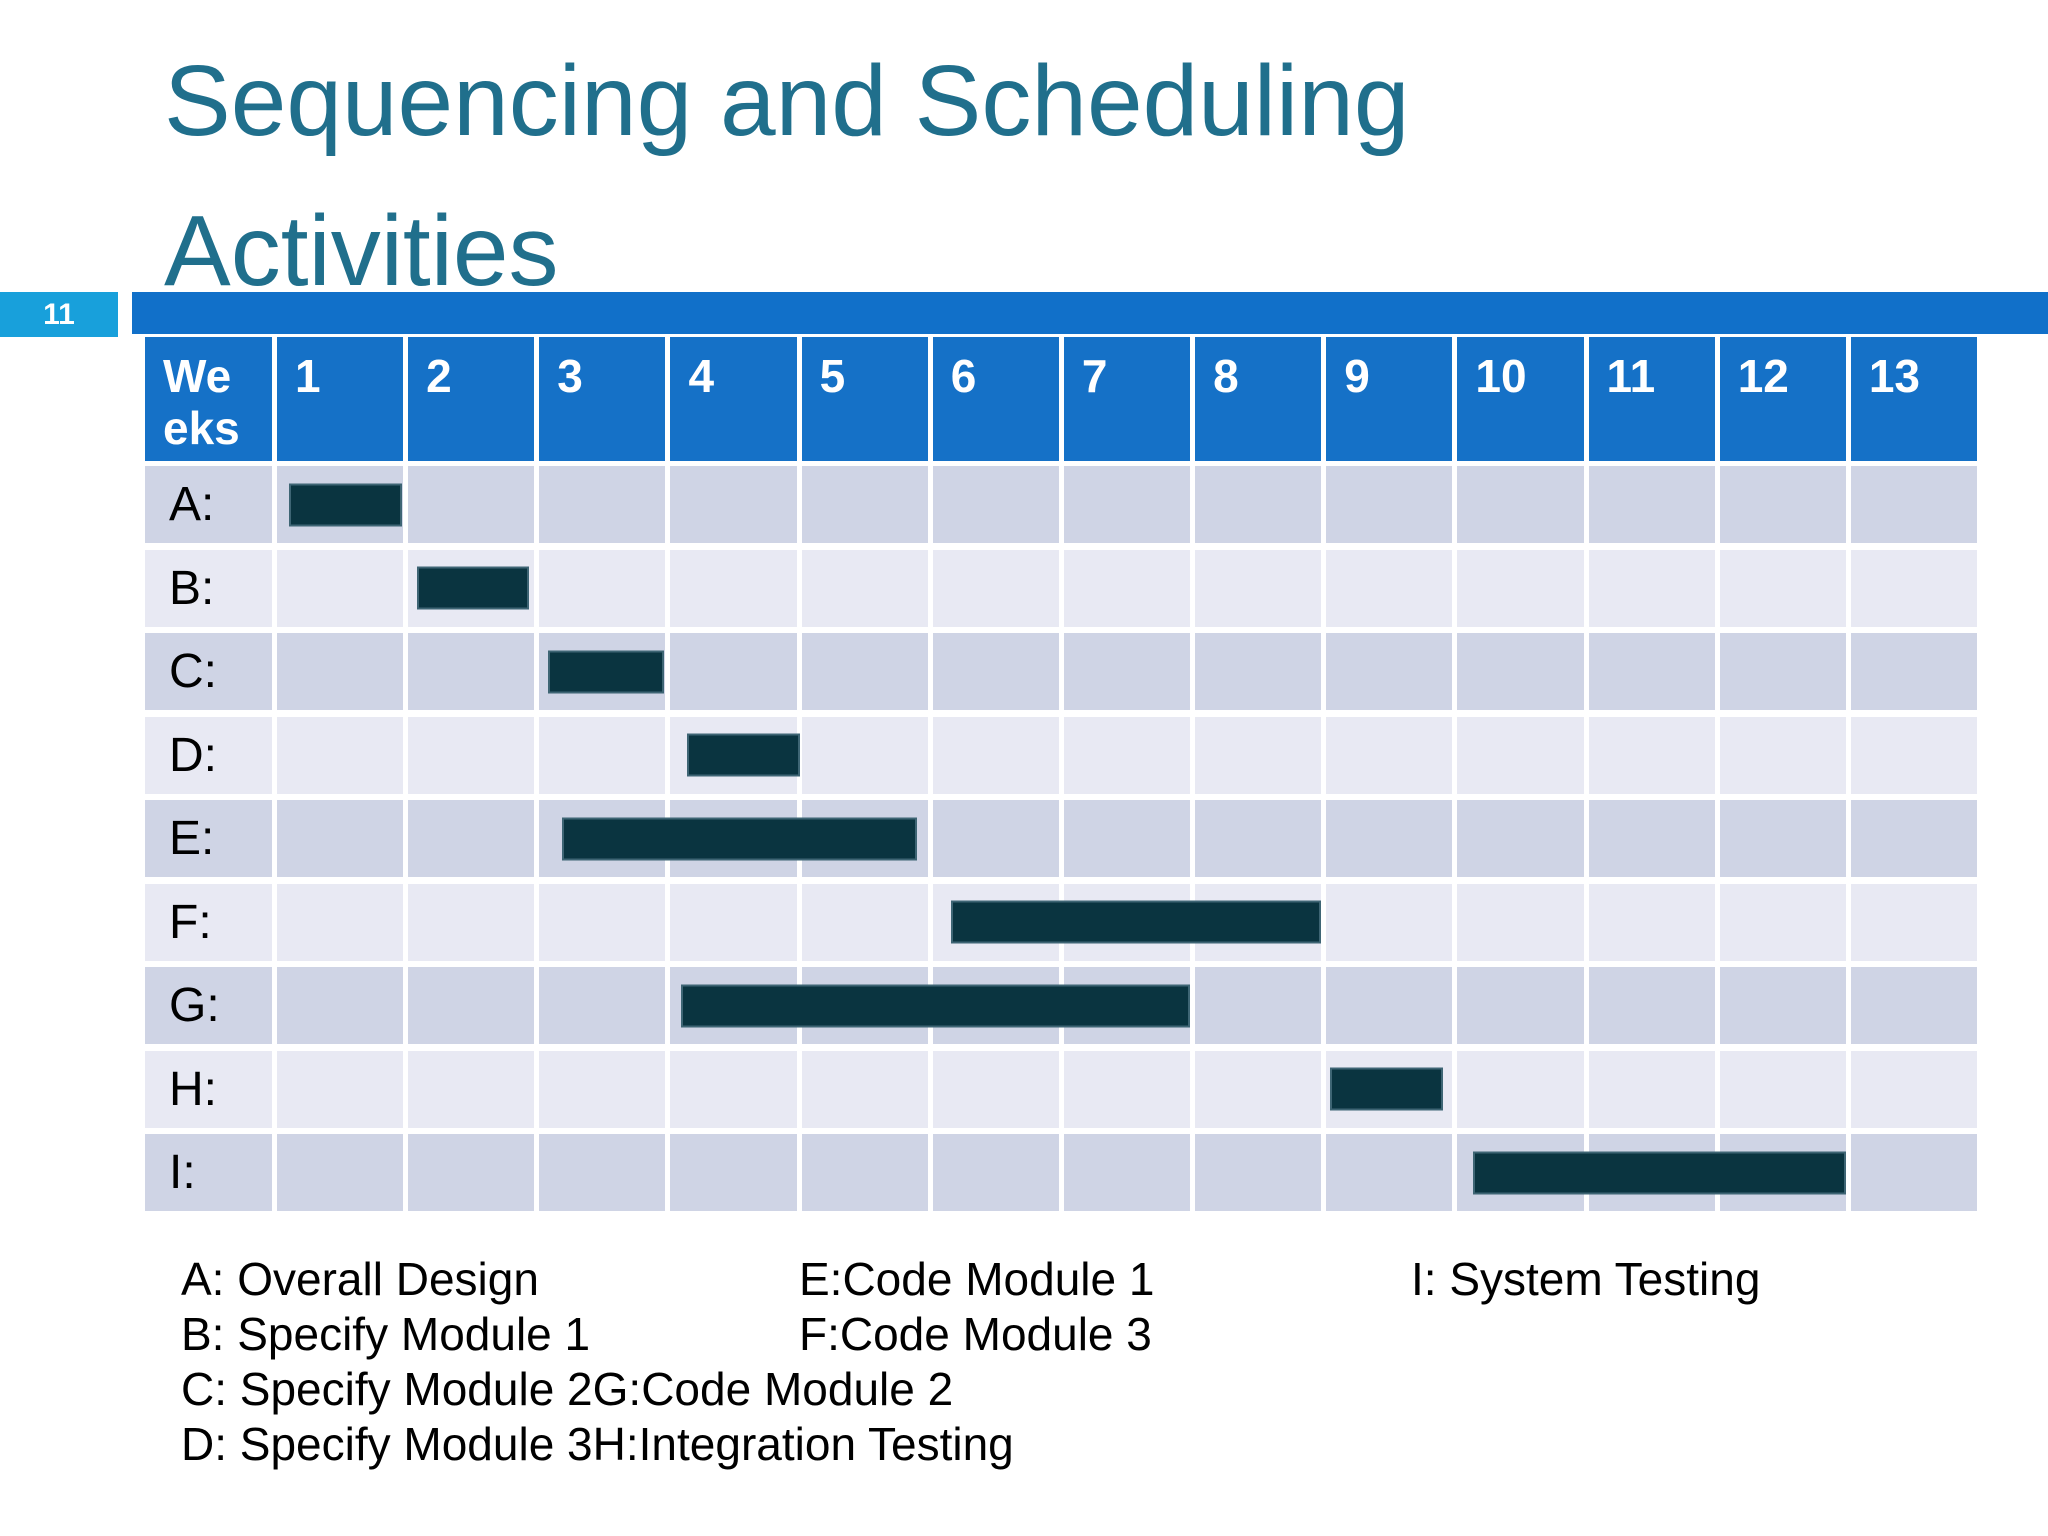 The height and width of the screenshot is (1536, 2048). I want to click on activity-label-E: E:, so click(208, 838).